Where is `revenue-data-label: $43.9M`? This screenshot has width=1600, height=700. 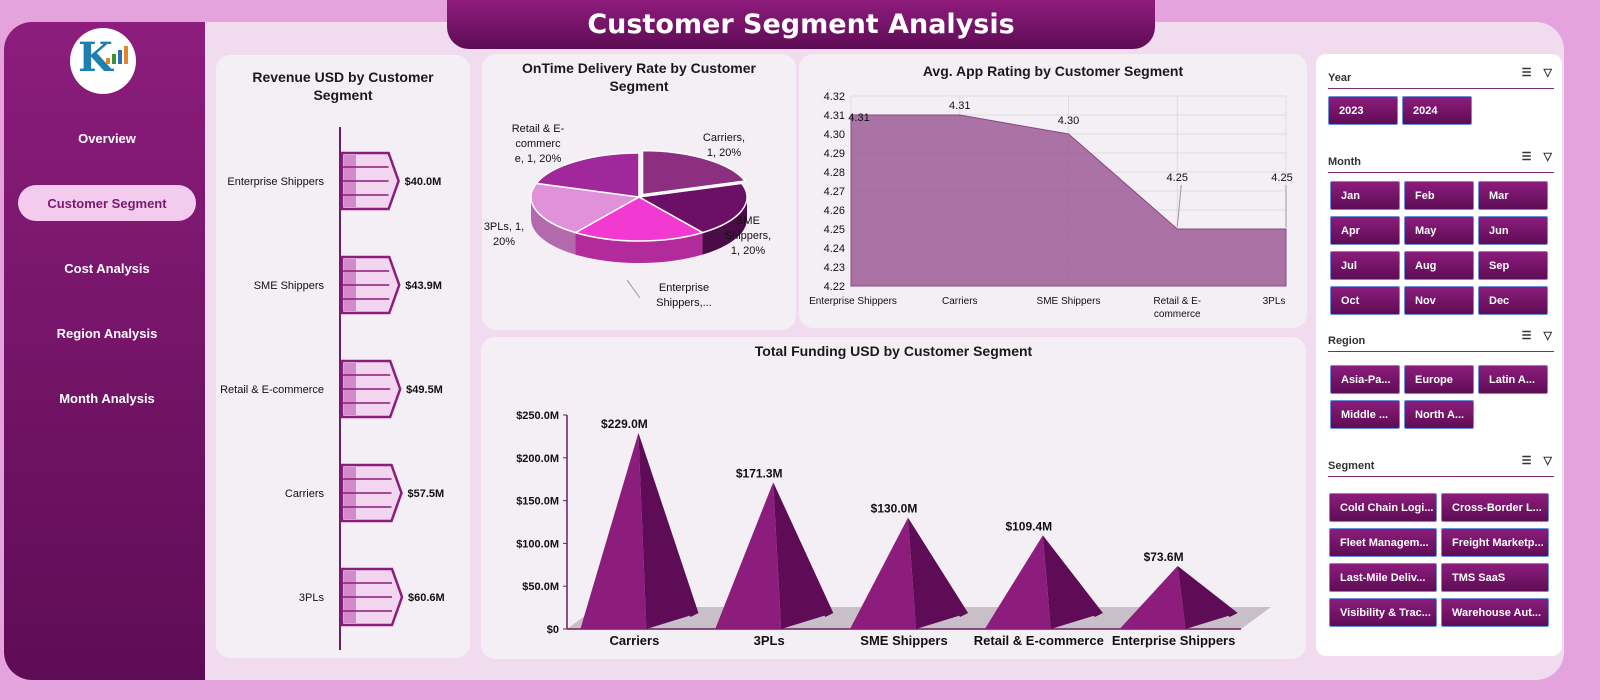
revenue-data-label: $43.9M is located at coordinates (423, 286).